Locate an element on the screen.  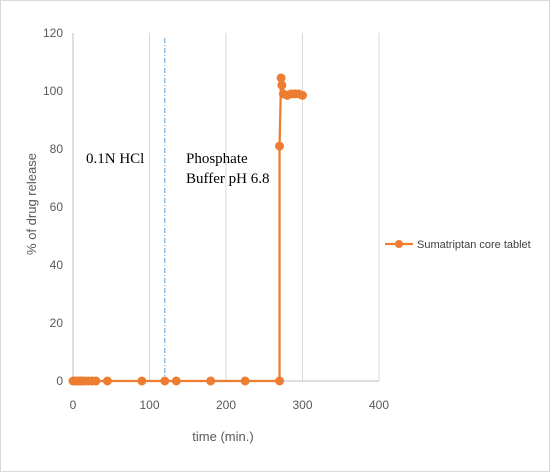
y-tick-100: 100 is located at coordinates (53, 91).